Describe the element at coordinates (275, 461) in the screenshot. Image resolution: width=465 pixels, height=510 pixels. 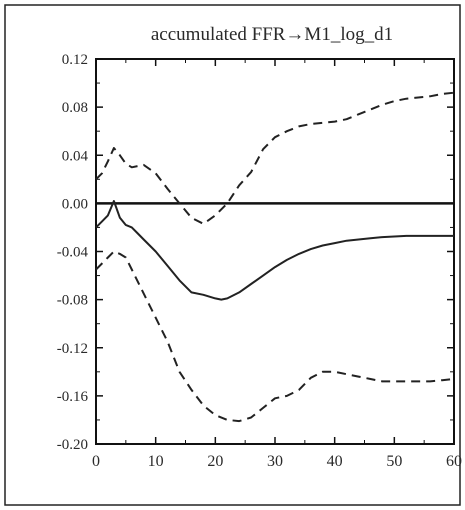
I see `x-tick-label: 30` at that location.